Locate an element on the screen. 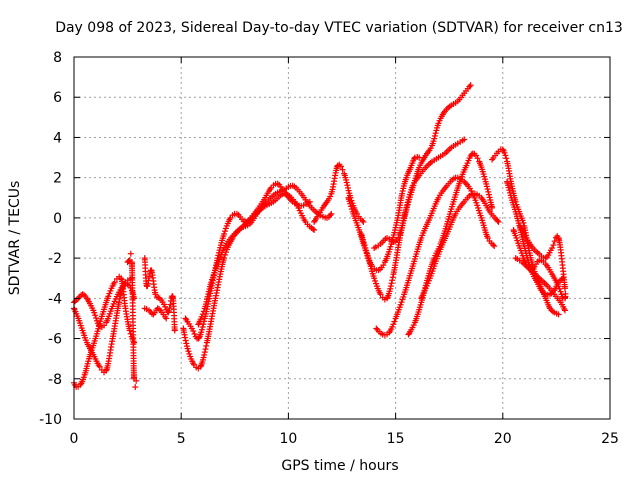  x-tick-label: 20 is located at coordinates (503, 439).